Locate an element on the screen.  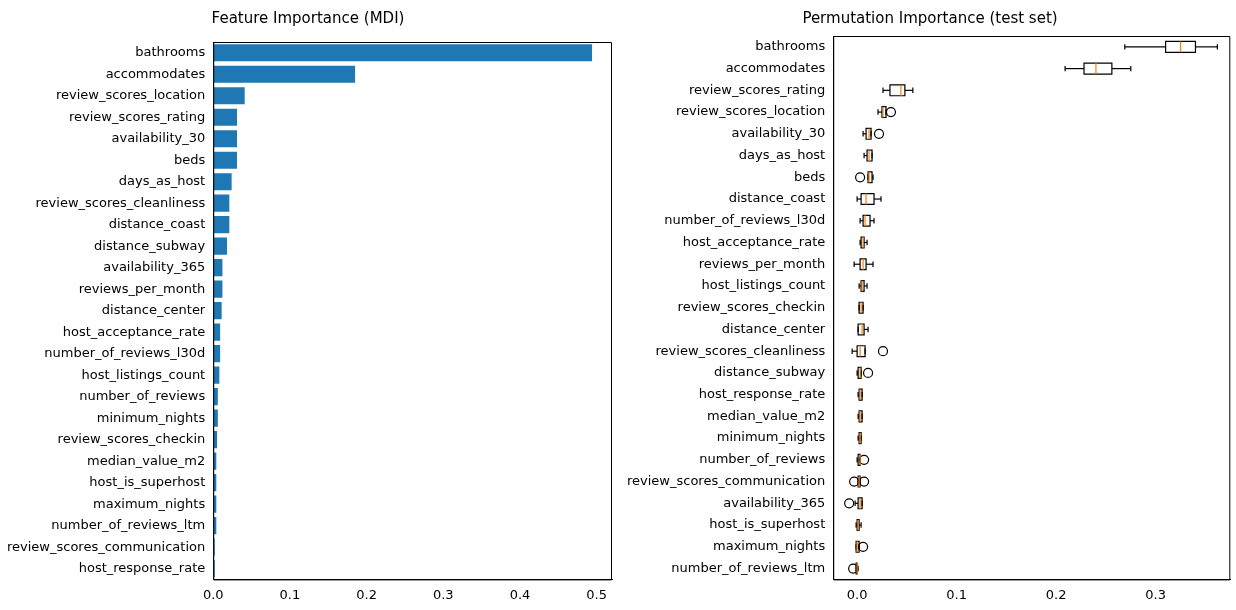
x-tick-label: 0.4 is located at coordinates (520, 594).